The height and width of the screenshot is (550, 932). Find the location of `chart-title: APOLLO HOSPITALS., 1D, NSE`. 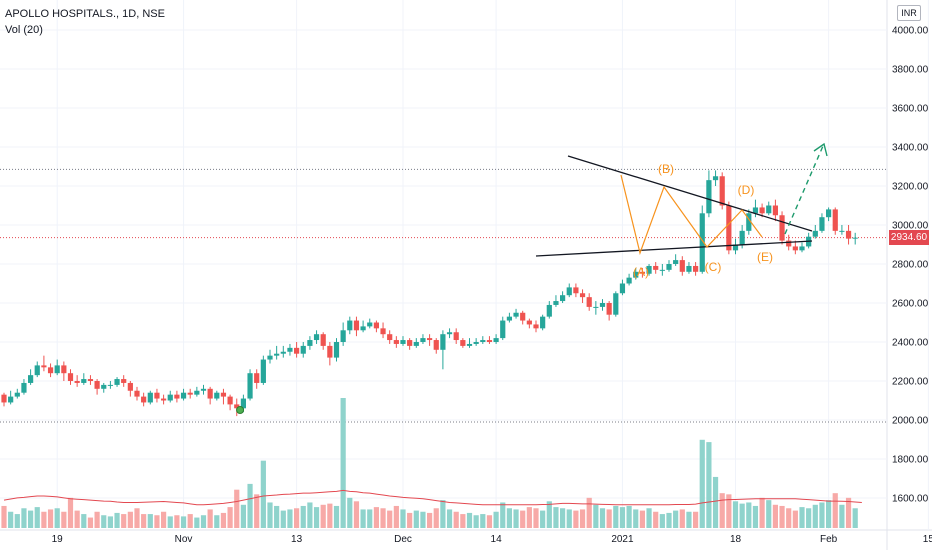

chart-title: APOLLO HOSPITALS., 1D, NSE is located at coordinates (85, 14).